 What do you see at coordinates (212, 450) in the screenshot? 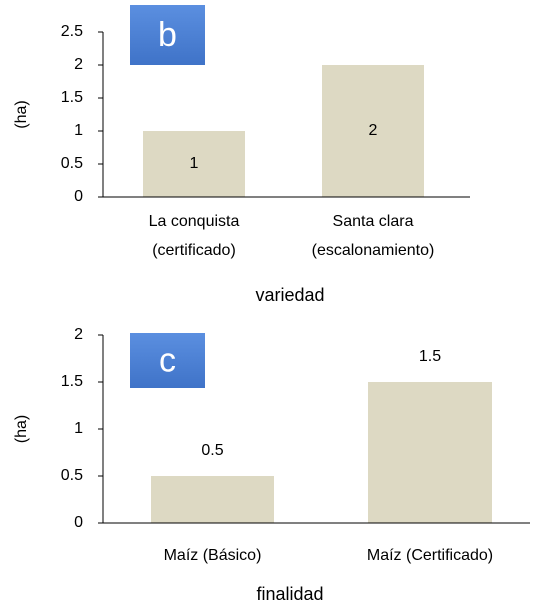
I see `data-label: 0.5` at bounding box center [212, 450].